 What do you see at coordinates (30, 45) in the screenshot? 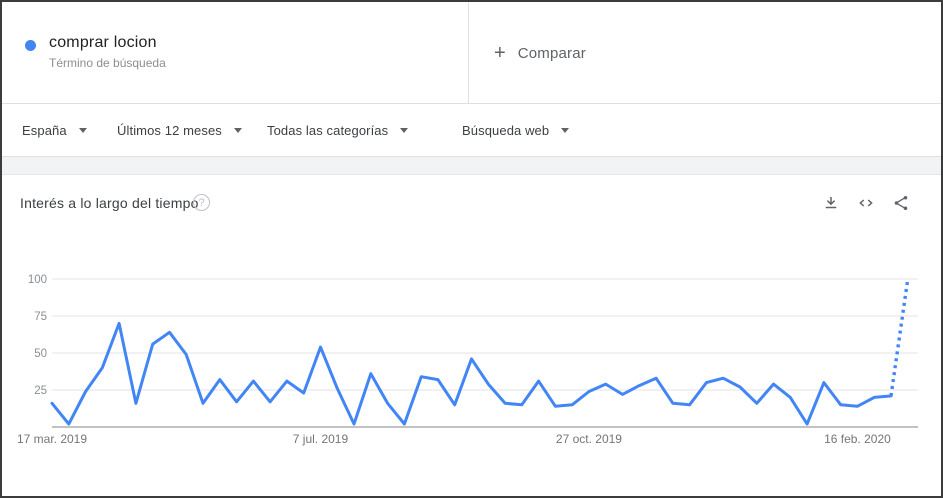
I see `series-color-dot` at bounding box center [30, 45].